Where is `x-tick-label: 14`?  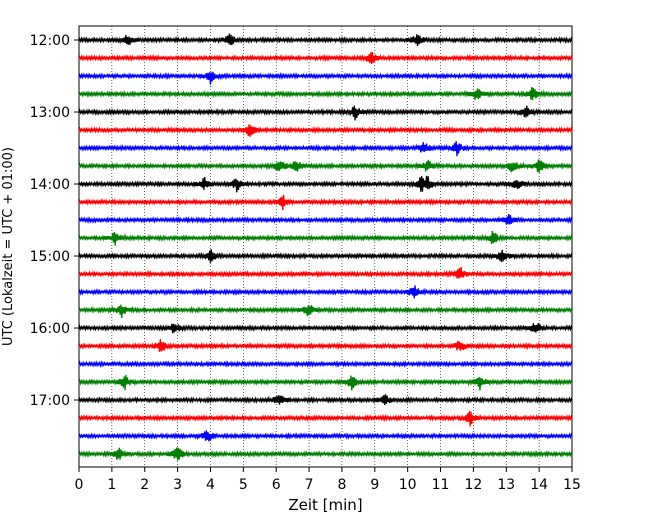
x-tick-label: 14 is located at coordinates (539, 485).